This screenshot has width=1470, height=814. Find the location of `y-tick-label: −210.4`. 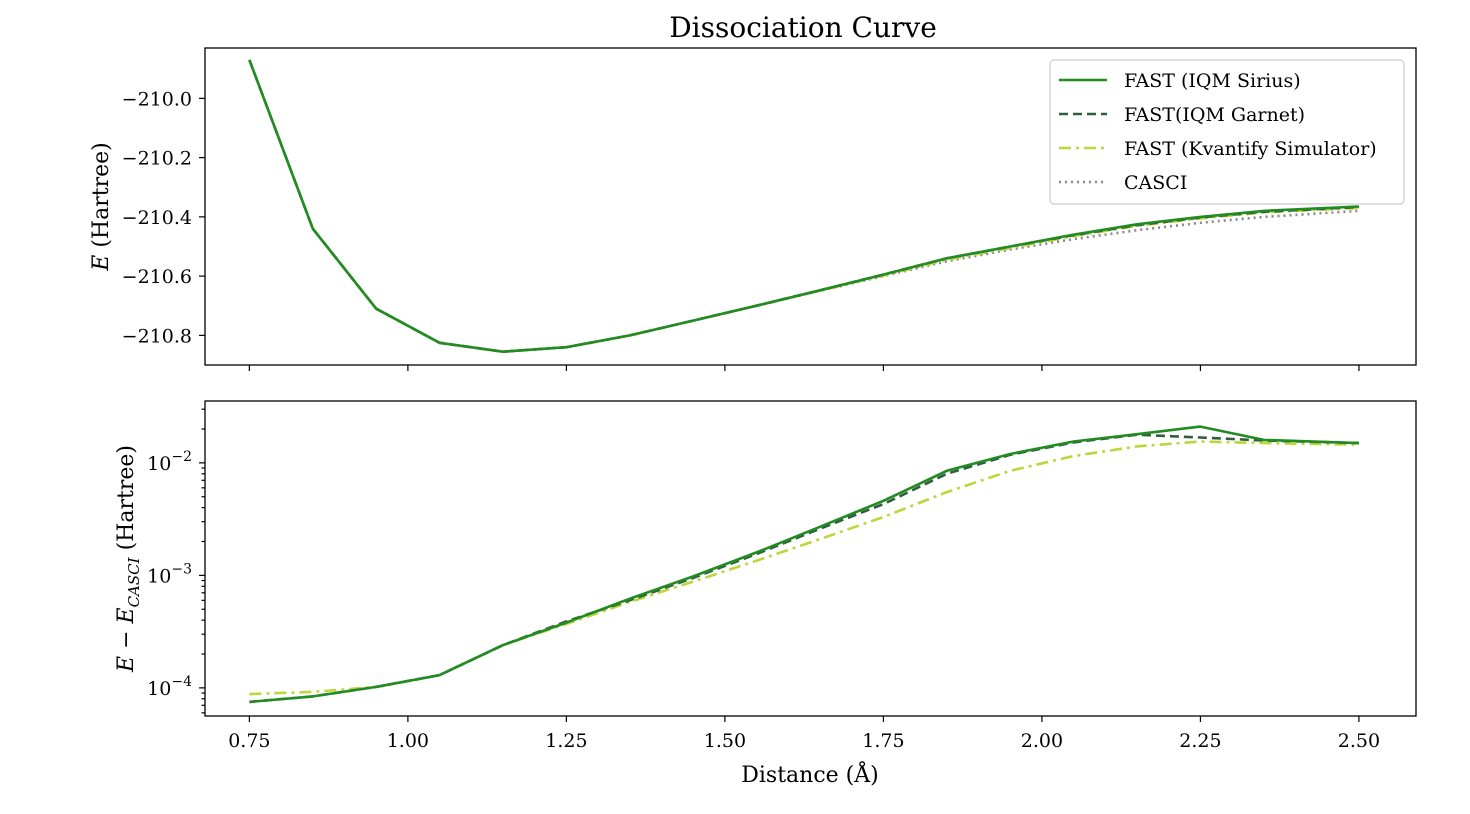

y-tick-label: −210.4 is located at coordinates (157, 218).